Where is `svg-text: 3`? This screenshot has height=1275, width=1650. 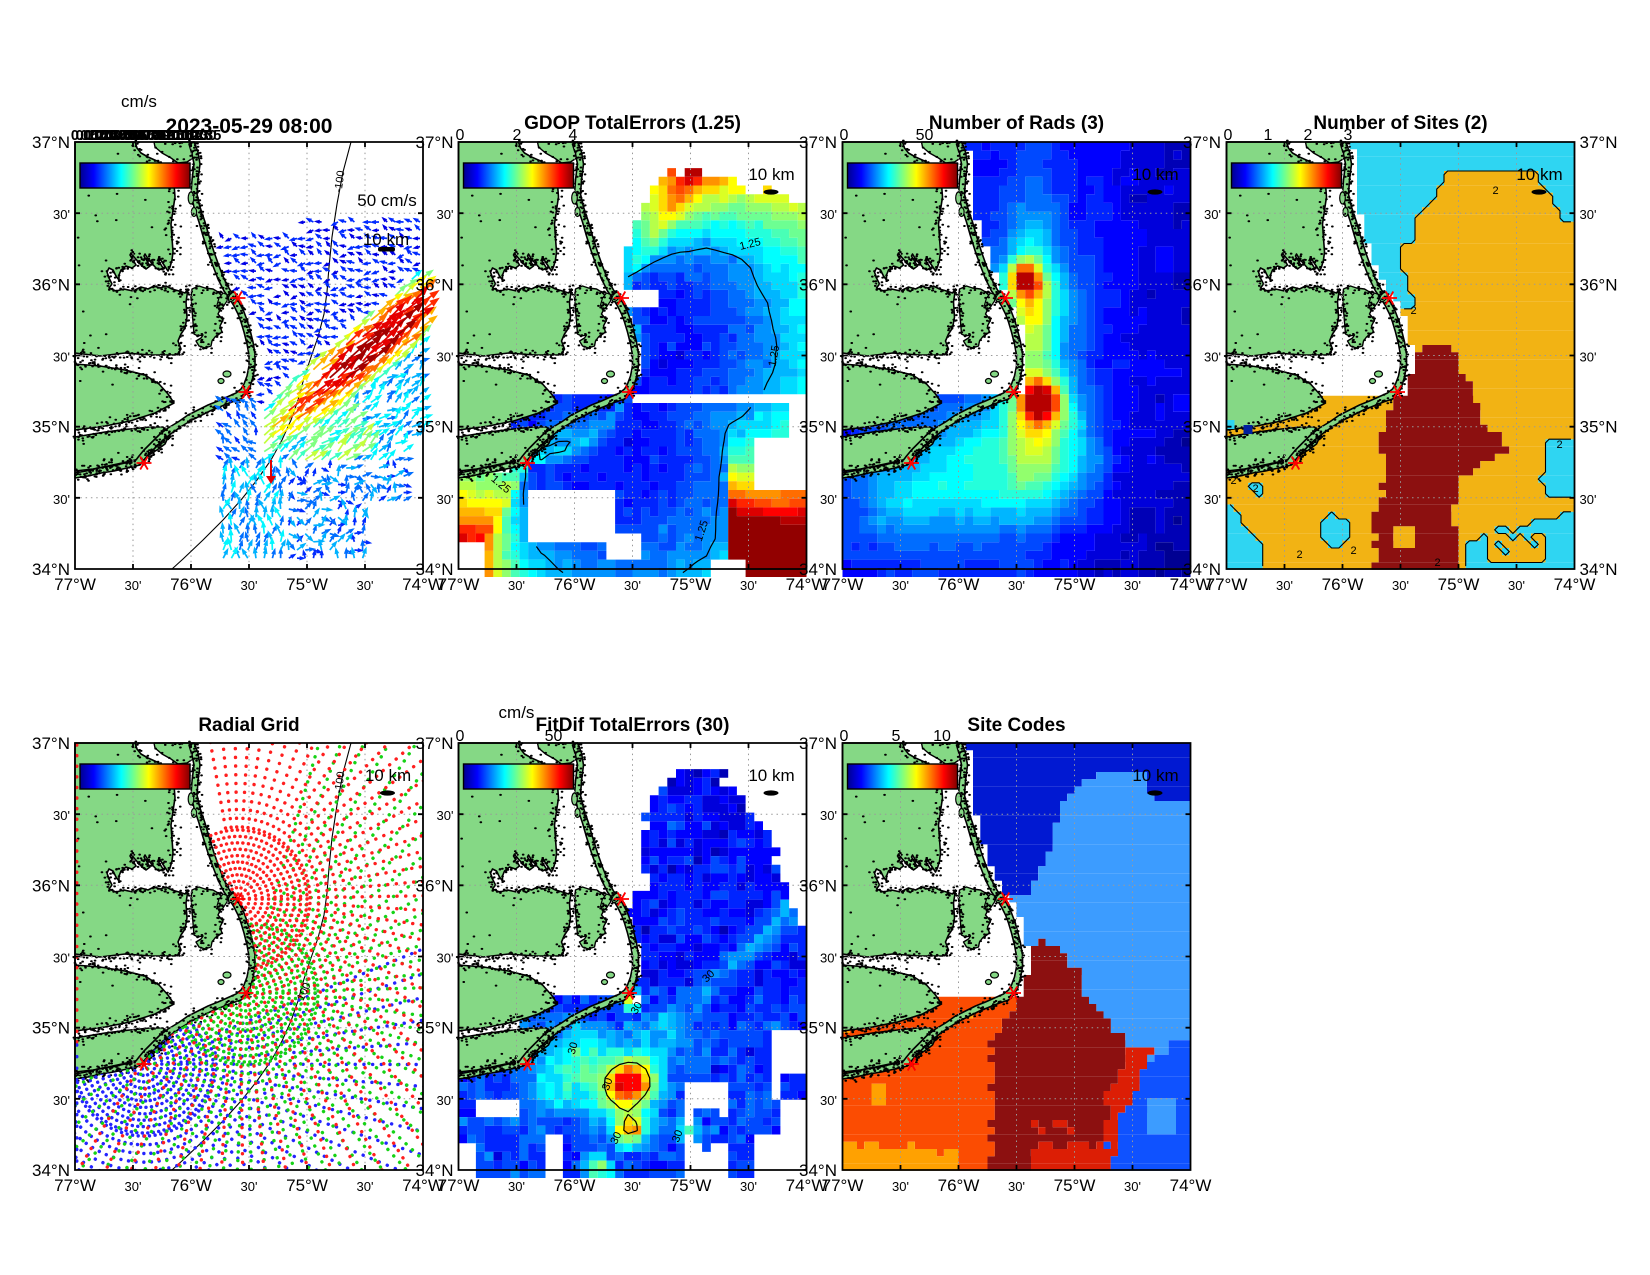
svg-text: 3 is located at coordinates (1348, 135).